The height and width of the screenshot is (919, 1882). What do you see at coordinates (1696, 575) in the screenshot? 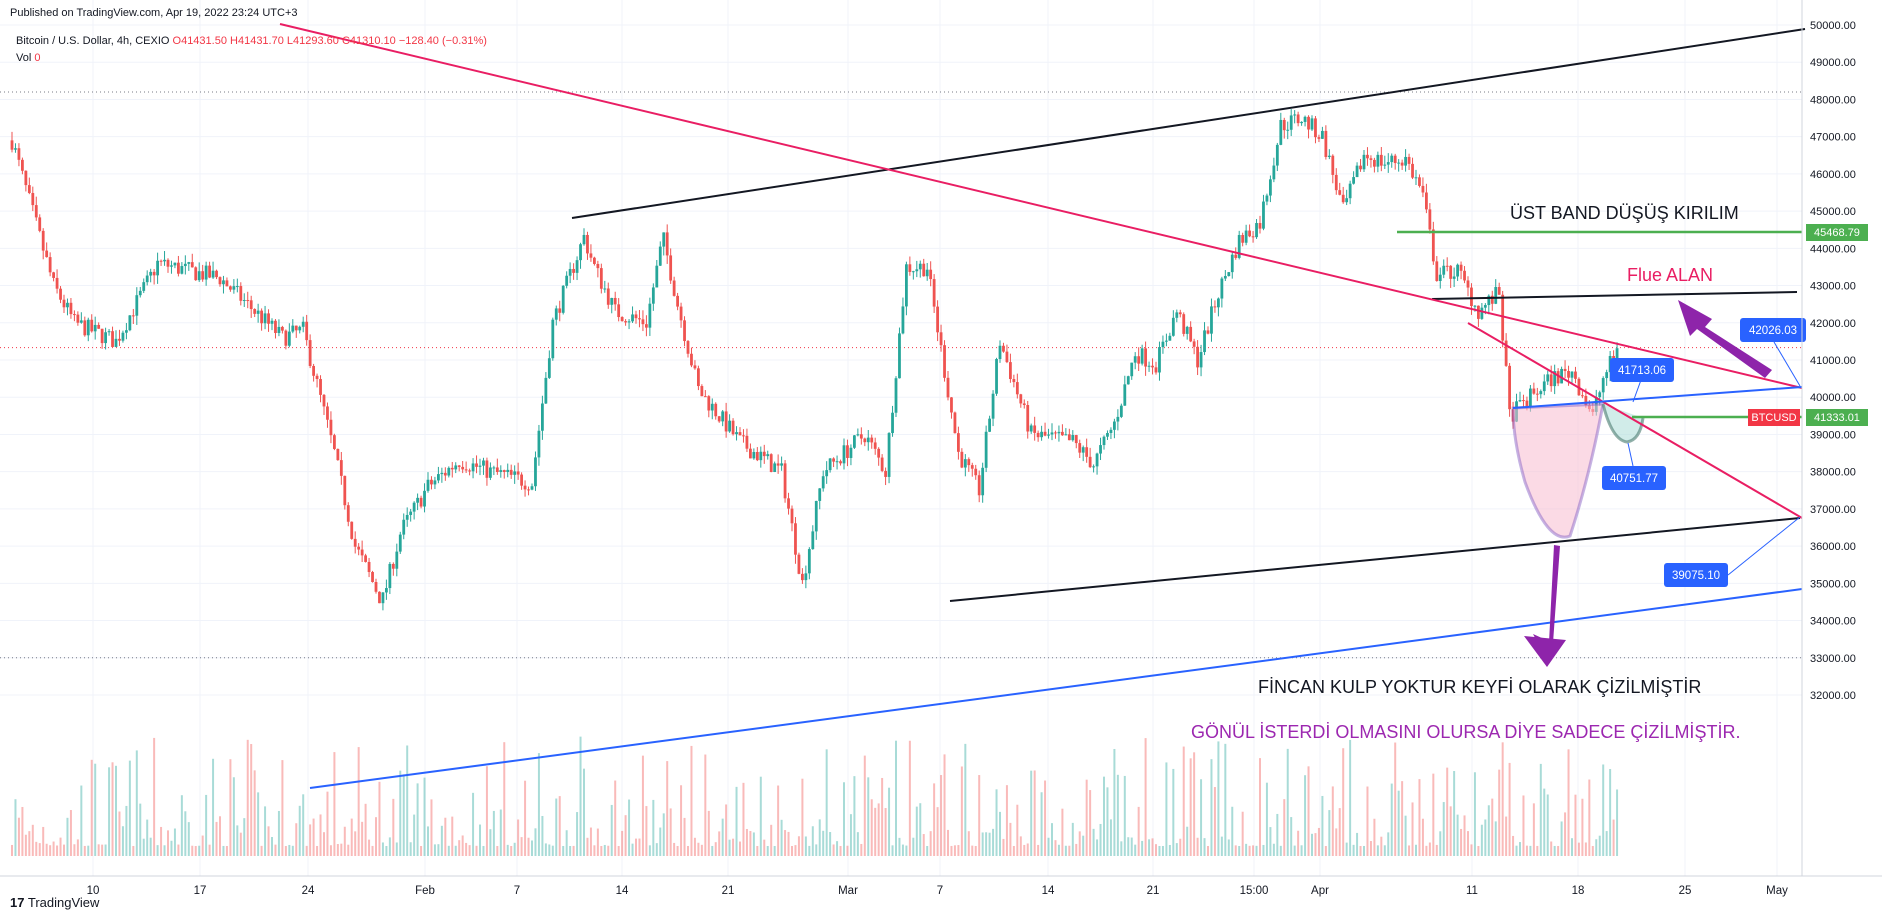
I see `callout-39075: 39075.10` at bounding box center [1696, 575].